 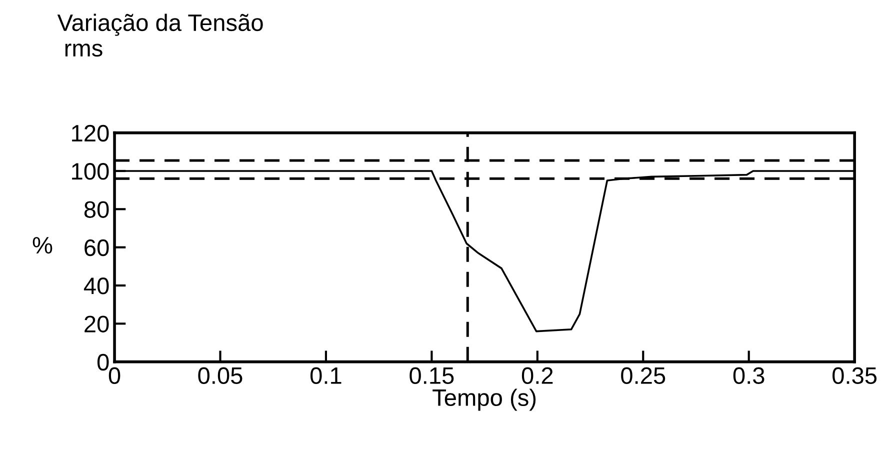 What do you see at coordinates (114, 375) in the screenshot?
I see `x-tick-label: 0` at bounding box center [114, 375].